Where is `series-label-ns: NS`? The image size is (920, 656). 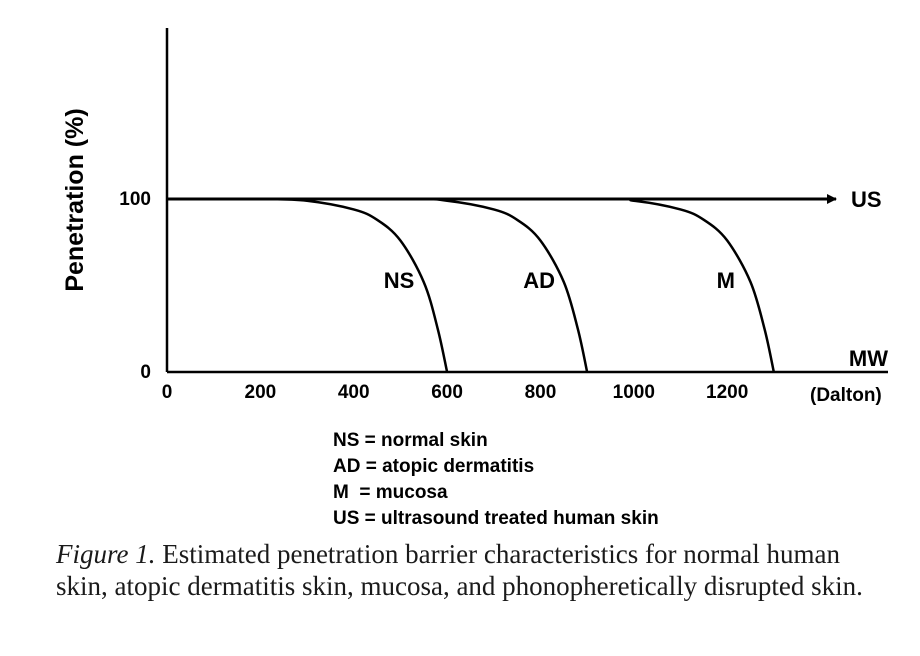
series-label-ns: NS is located at coordinates (399, 280).